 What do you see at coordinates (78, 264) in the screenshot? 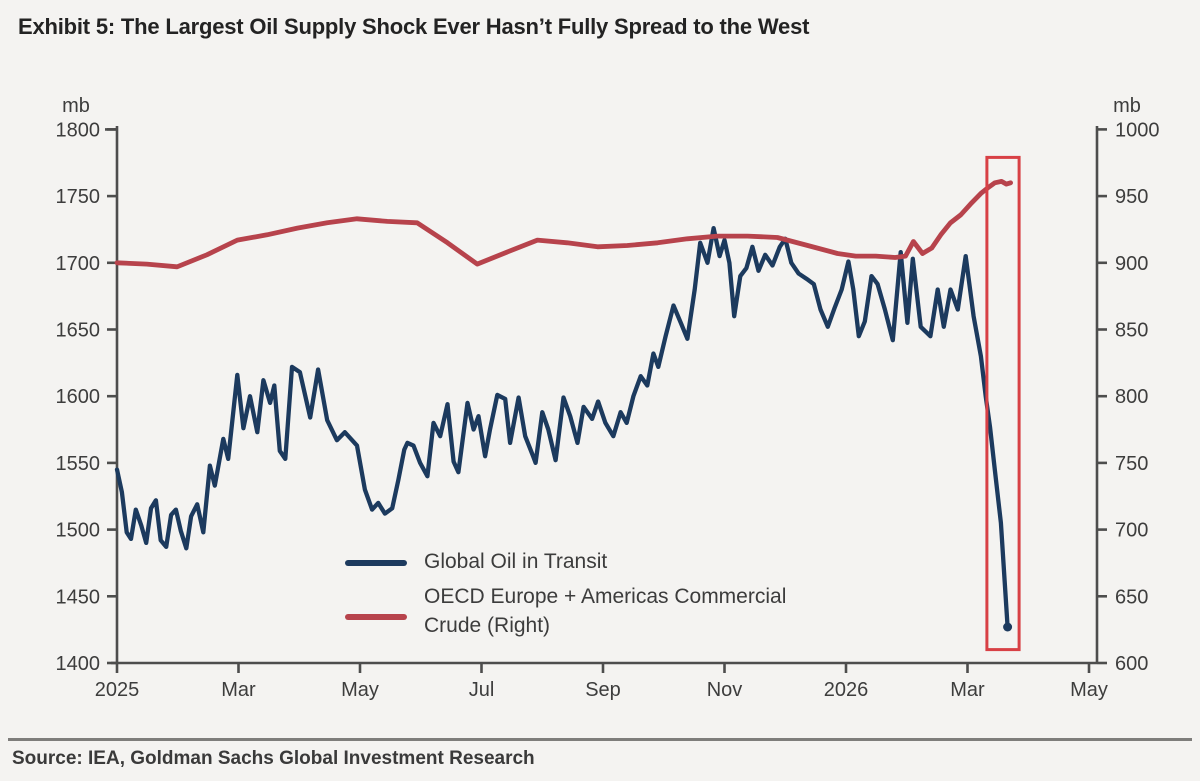
I see `left-axis-tick-label: 1700` at bounding box center [78, 264].